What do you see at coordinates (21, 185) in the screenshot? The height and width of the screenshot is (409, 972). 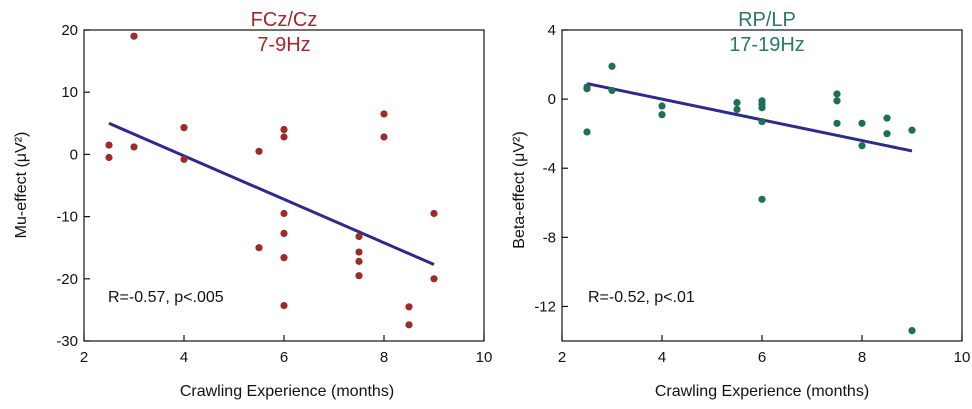 I see `y-axis-label: Mu-effect (μV²)` at bounding box center [21, 185].